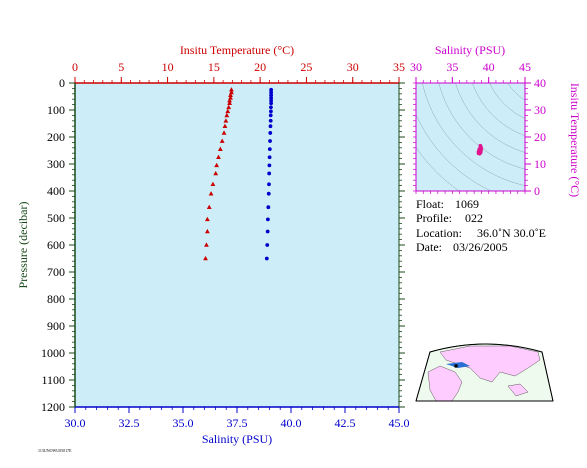 Image resolution: width=587 pixels, height=468 pixels. I want to click on temperature-tick-label: 0, so click(75, 67).